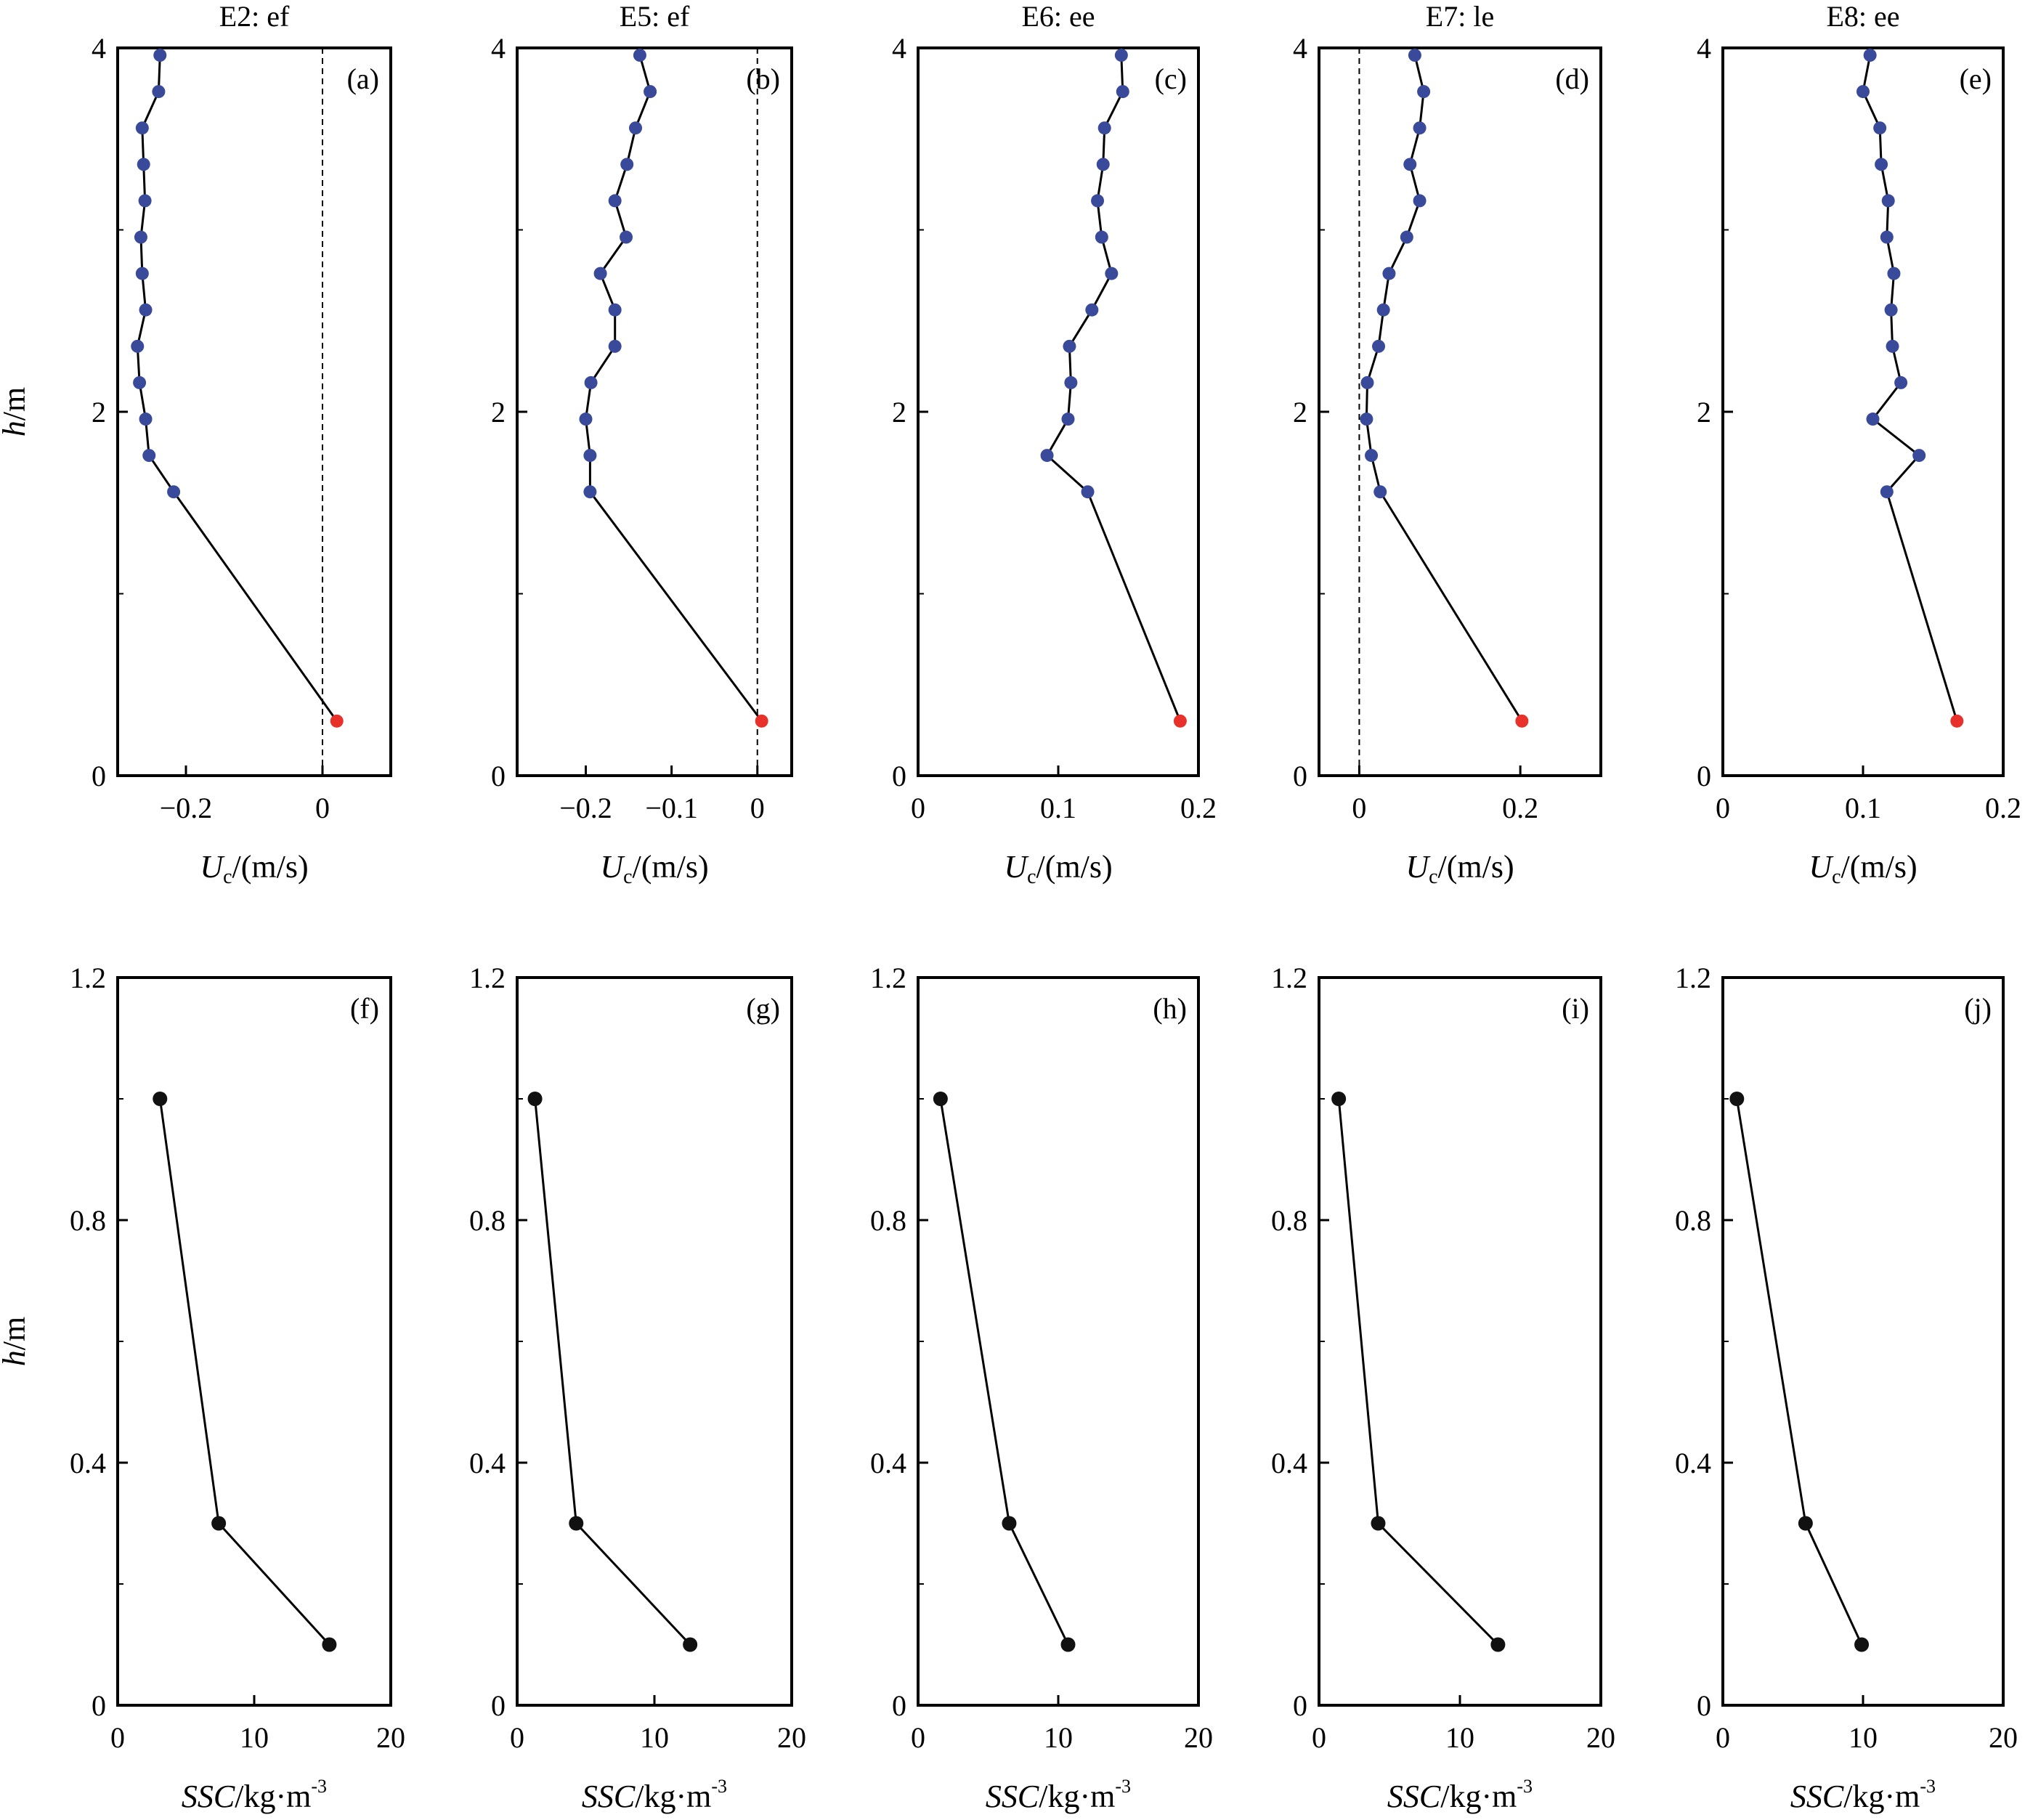  I want to click on panel-label: (c), so click(1171, 78).